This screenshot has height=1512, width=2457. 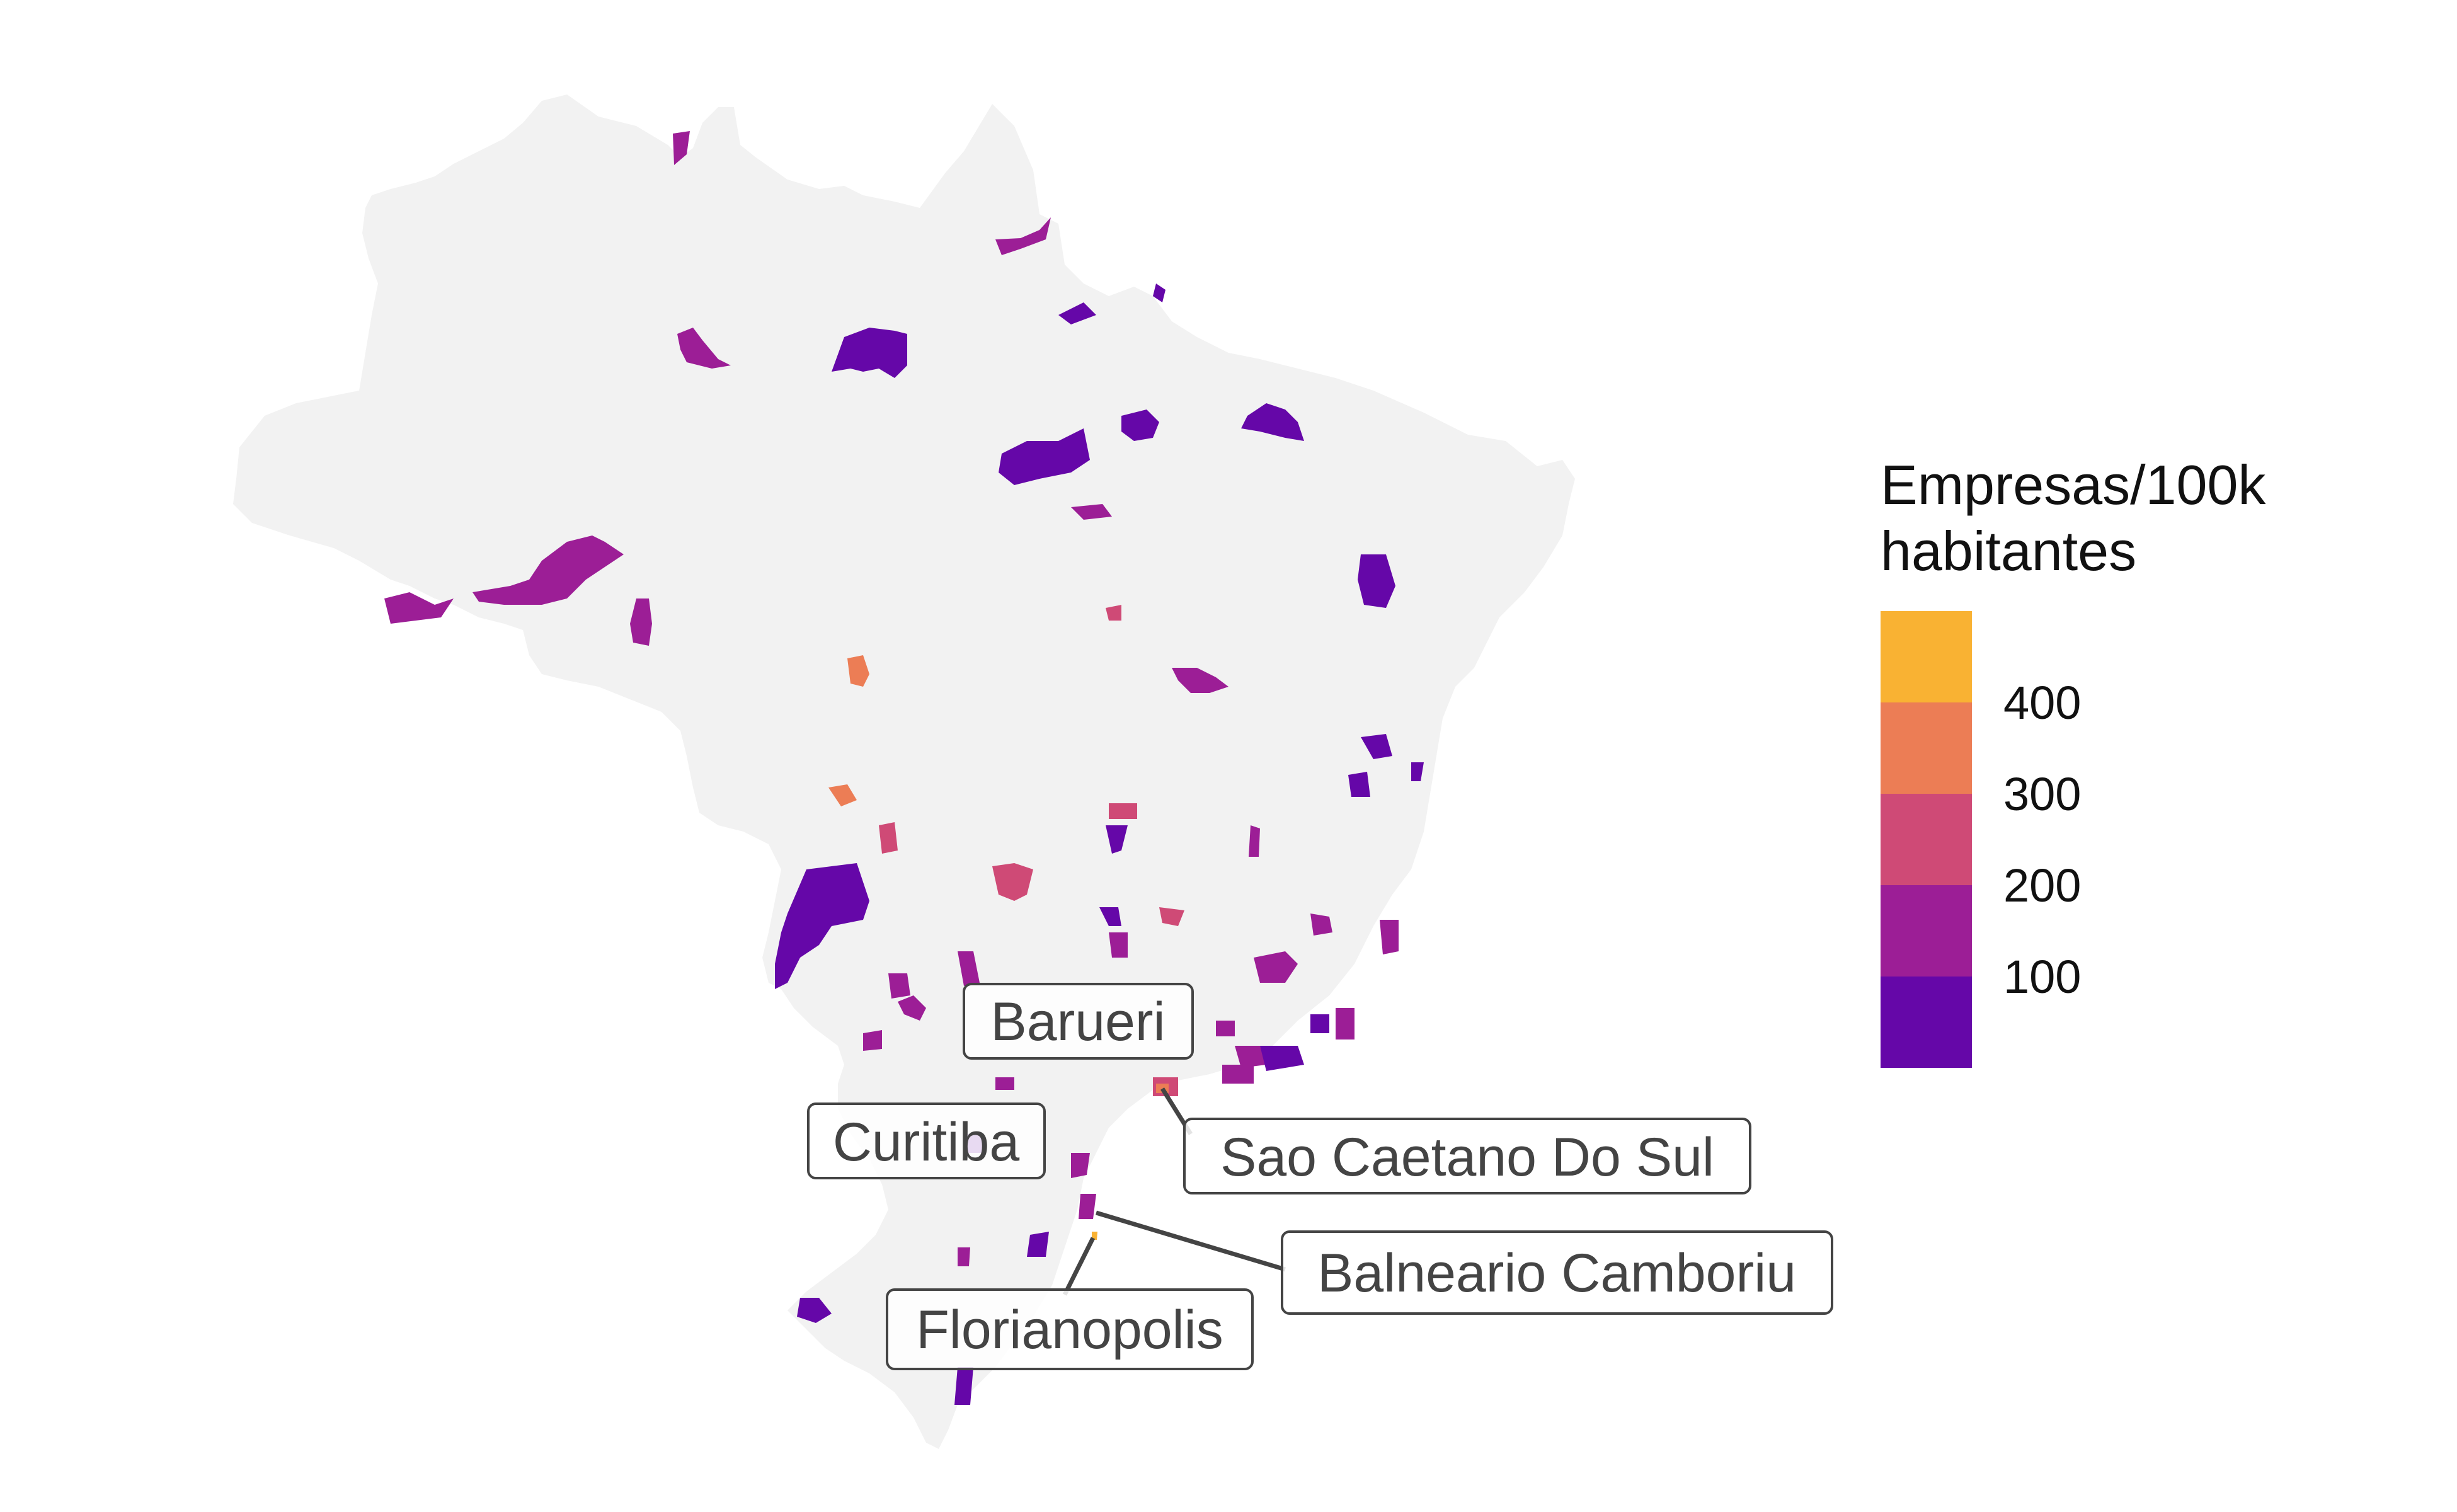 I want to click on label-text: Sao Caetano Do Sul, so click(x=1467, y=1157).